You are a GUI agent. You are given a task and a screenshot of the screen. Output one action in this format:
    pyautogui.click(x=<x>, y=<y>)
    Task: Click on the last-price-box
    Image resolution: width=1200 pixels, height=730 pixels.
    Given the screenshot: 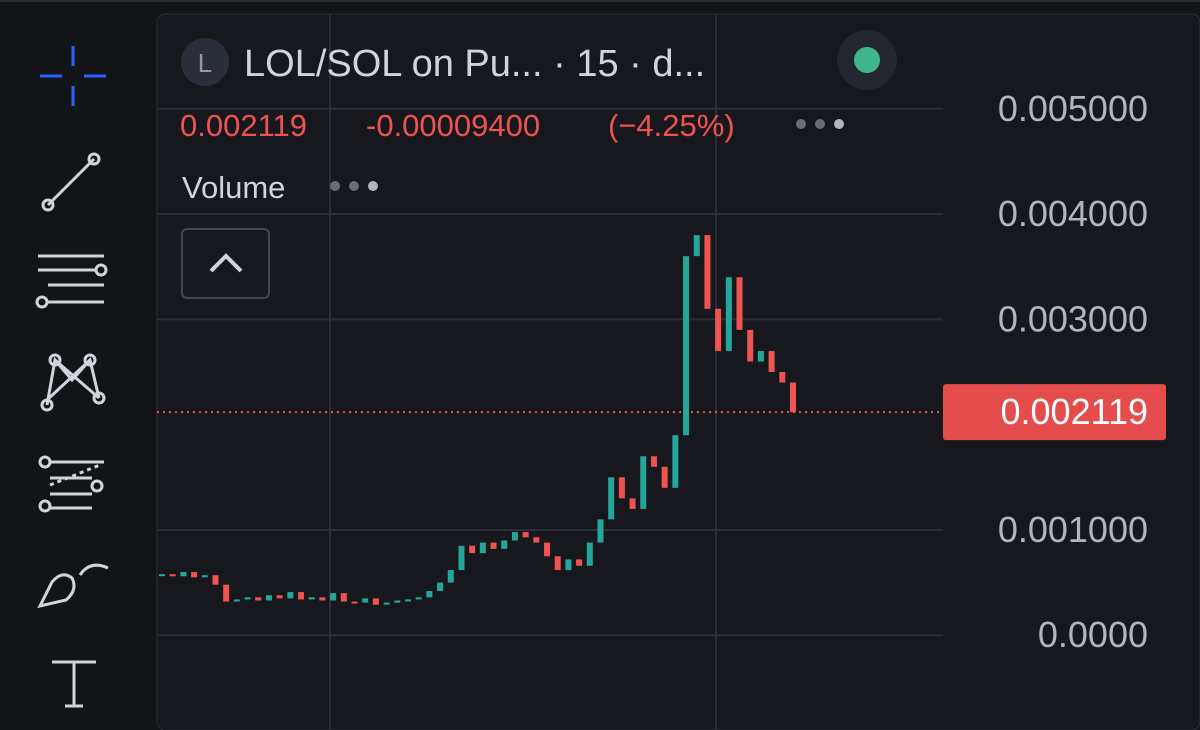 What is the action you would take?
    pyautogui.click(x=1054, y=412)
    